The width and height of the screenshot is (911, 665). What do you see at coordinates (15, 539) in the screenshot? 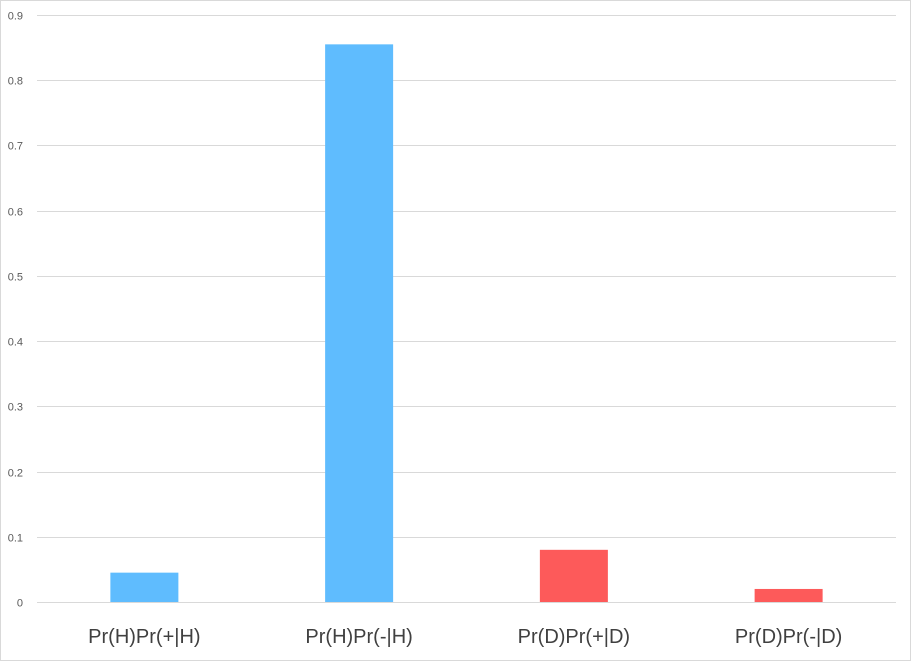
I see `y-tick-label: 0.1` at bounding box center [15, 539].